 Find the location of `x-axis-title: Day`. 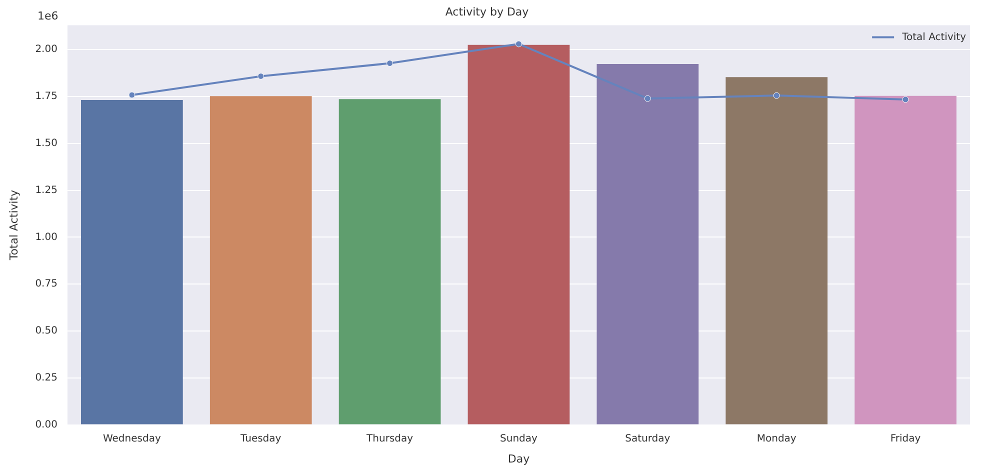

x-axis-title: Day is located at coordinates (519, 459).